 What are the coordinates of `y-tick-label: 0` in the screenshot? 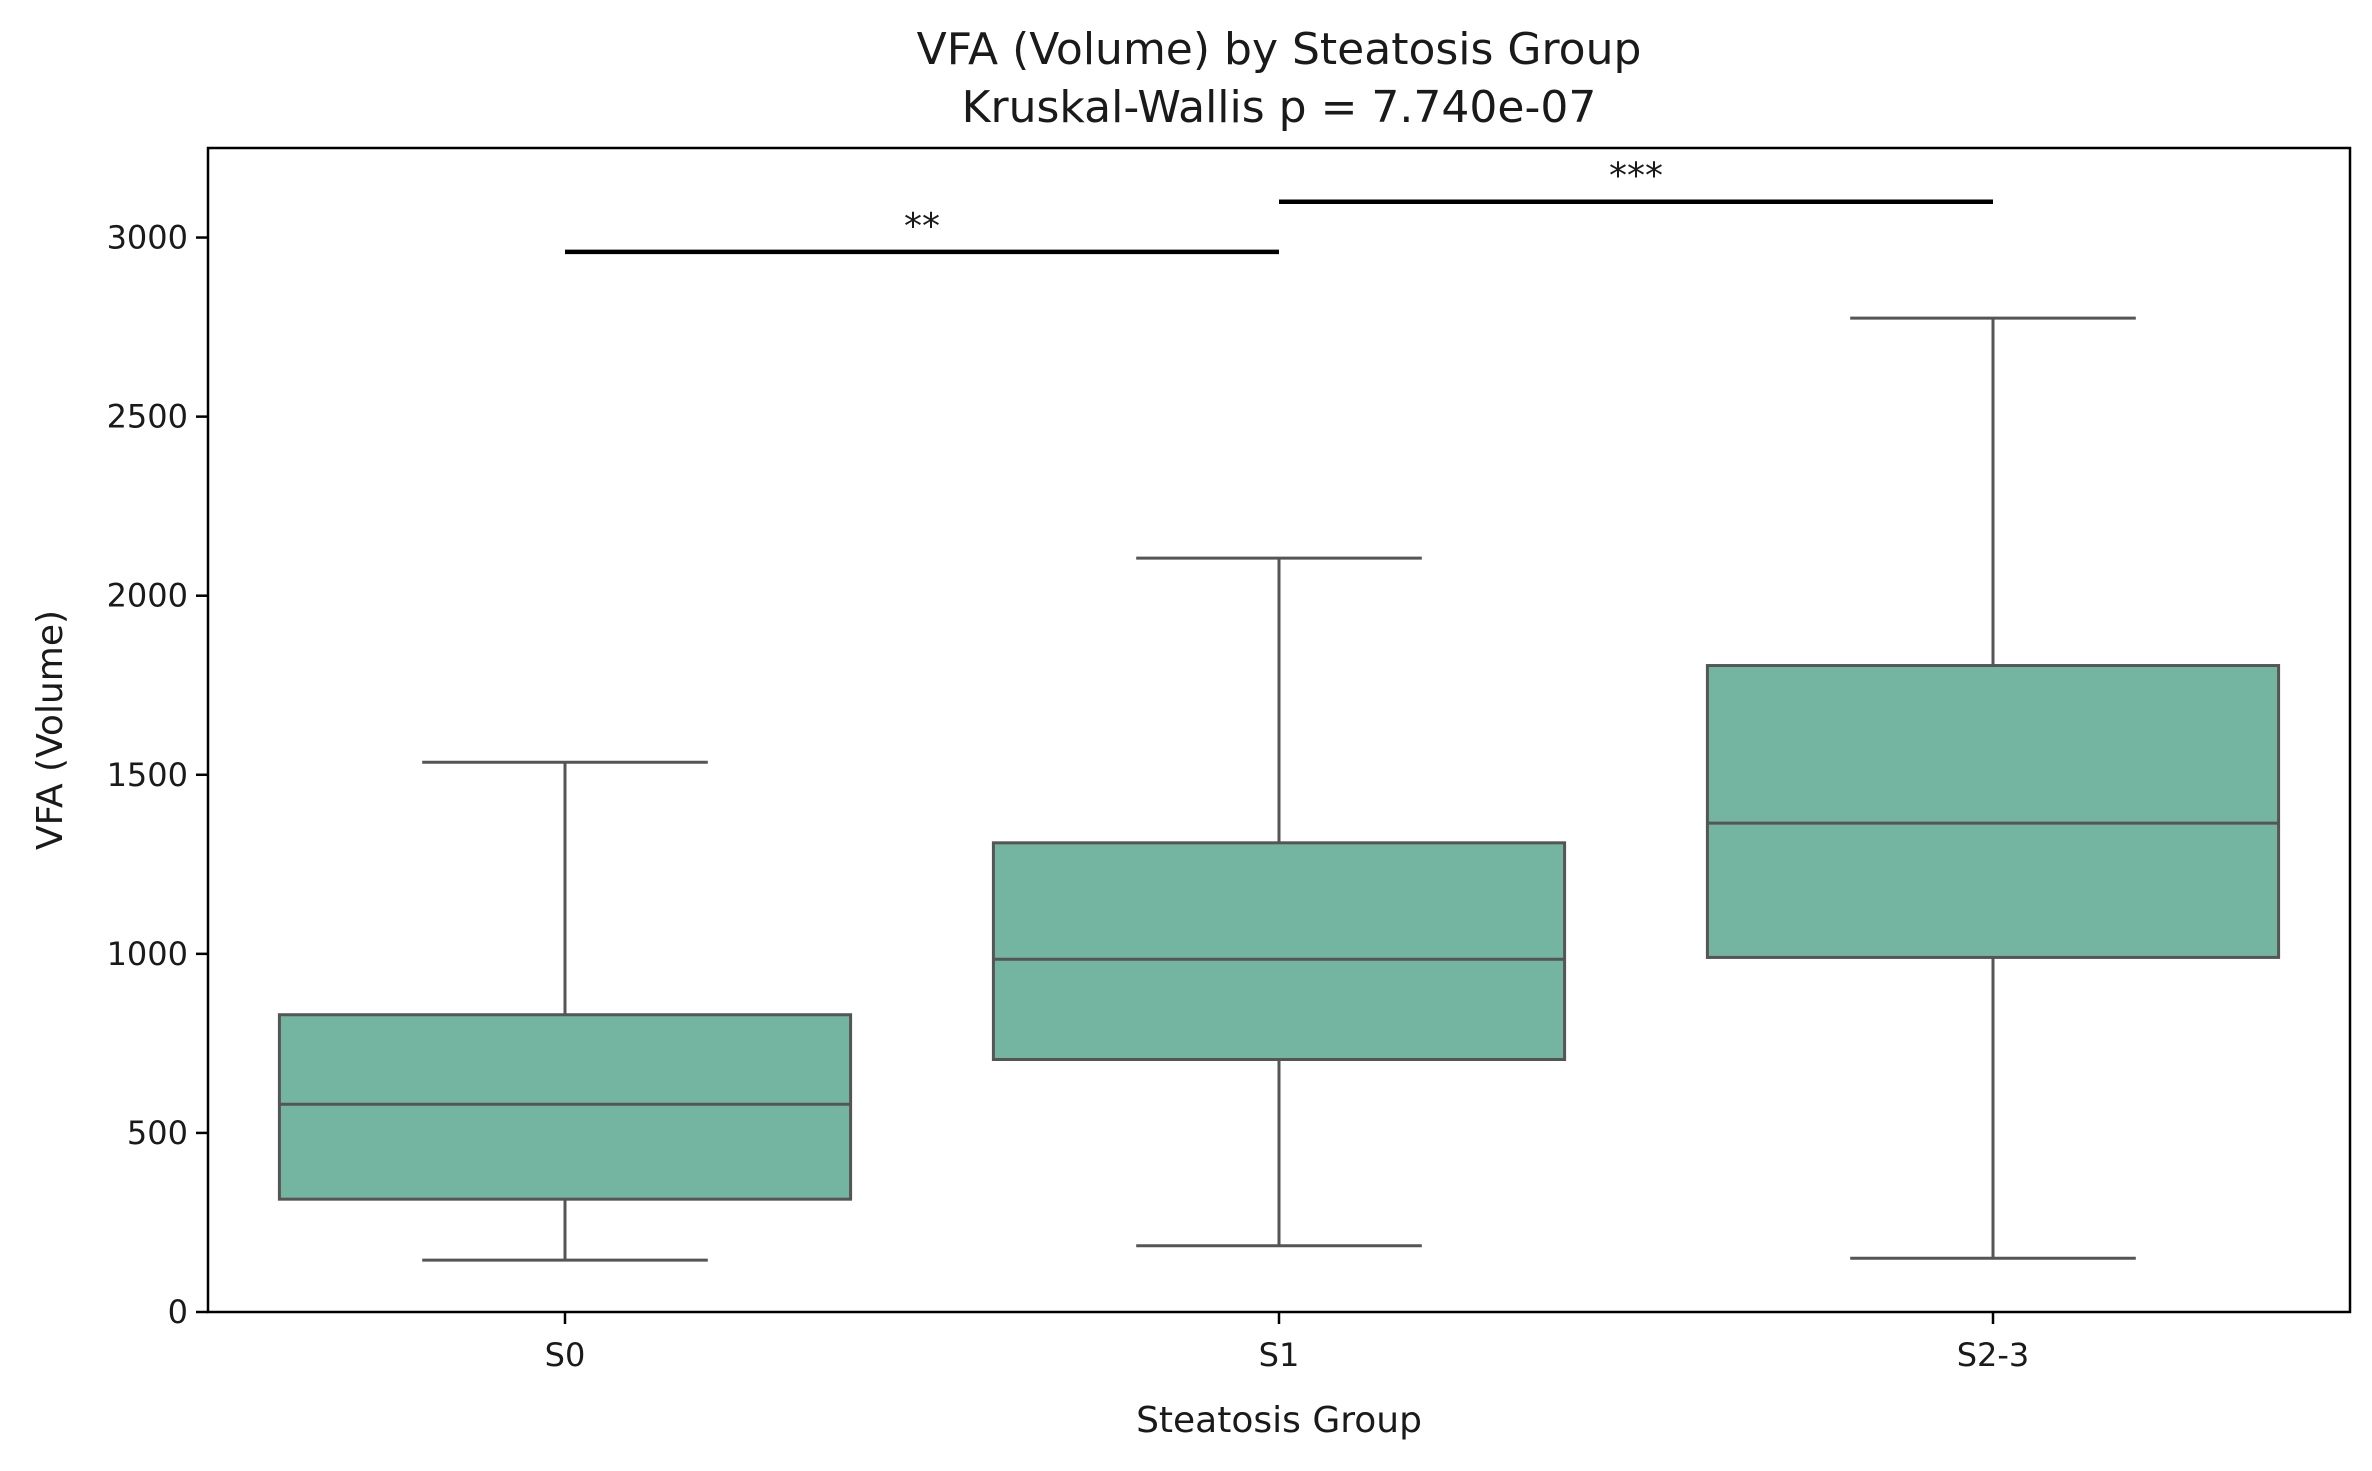 It's located at (178, 1312).